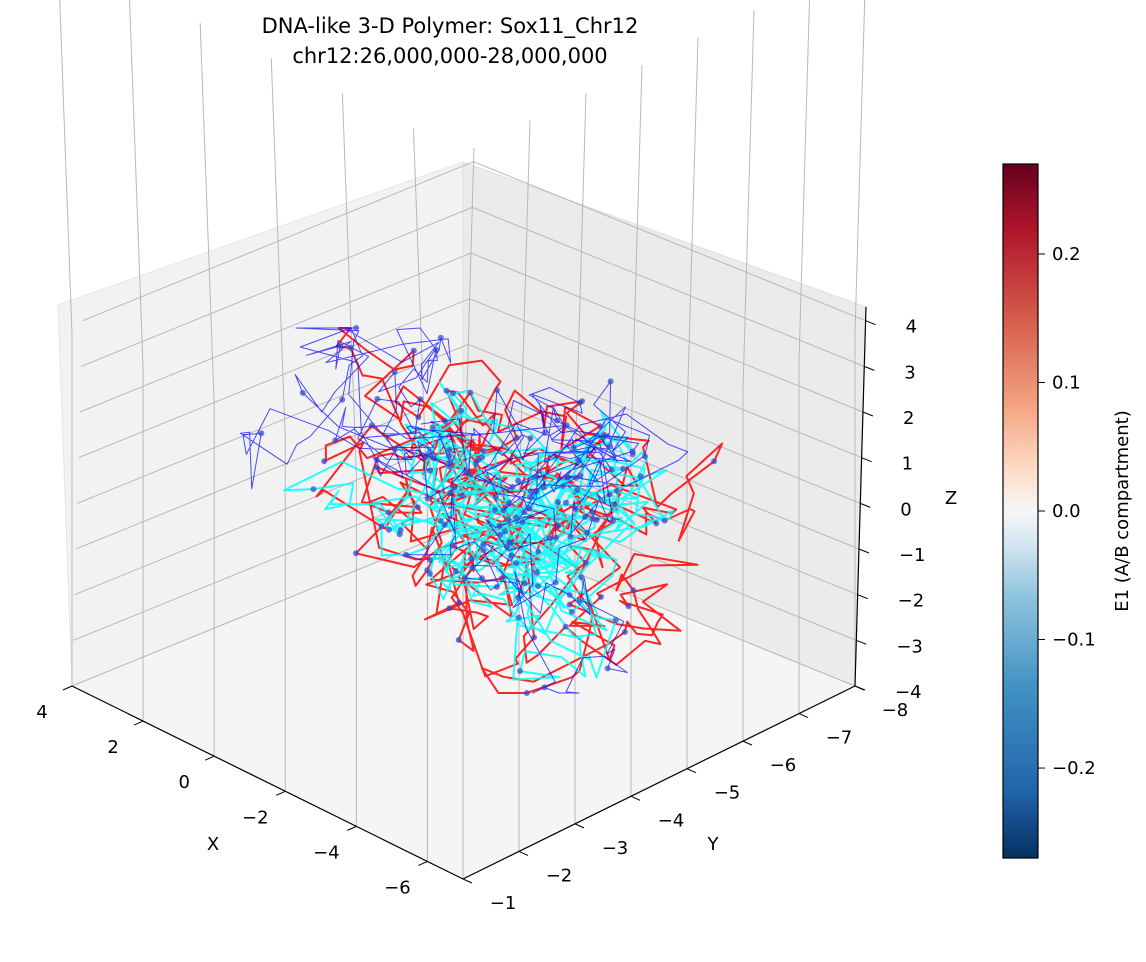 The height and width of the screenshot is (962, 1146). I want to click on y-tick-label: −6, so click(783, 765).